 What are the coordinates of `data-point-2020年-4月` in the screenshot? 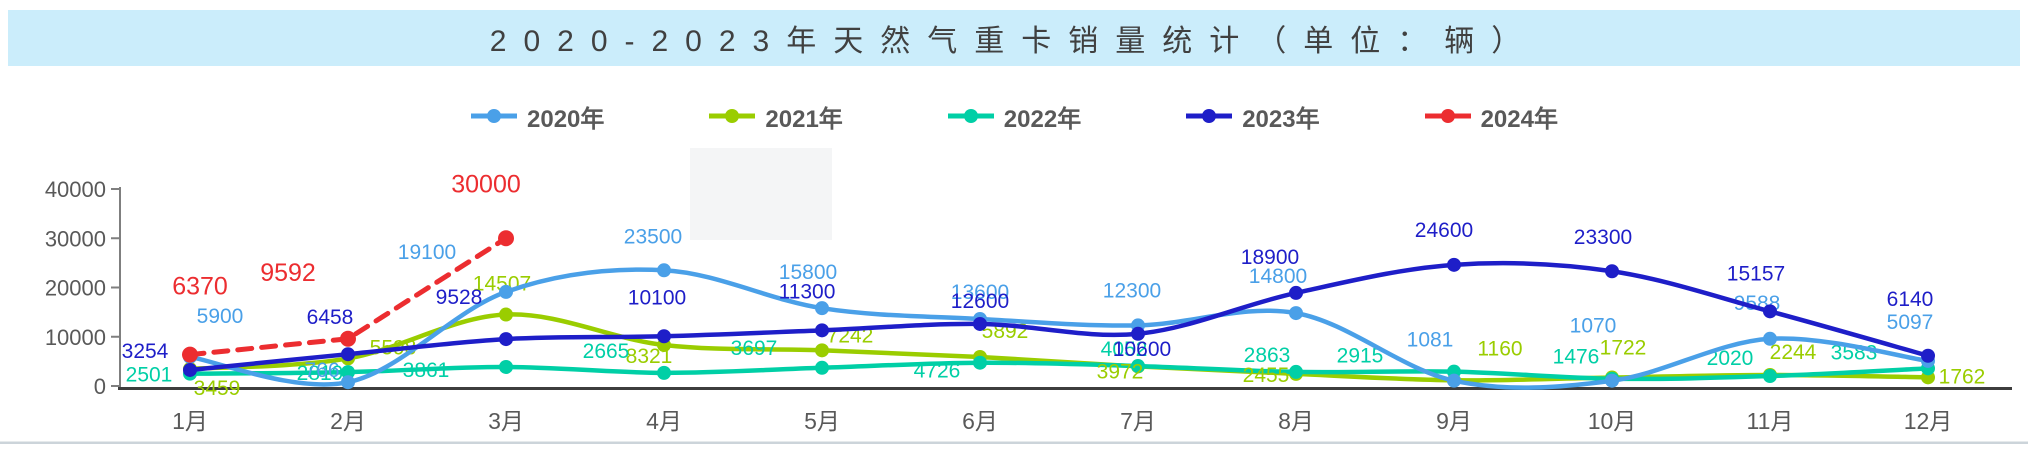 It's located at (664, 270).